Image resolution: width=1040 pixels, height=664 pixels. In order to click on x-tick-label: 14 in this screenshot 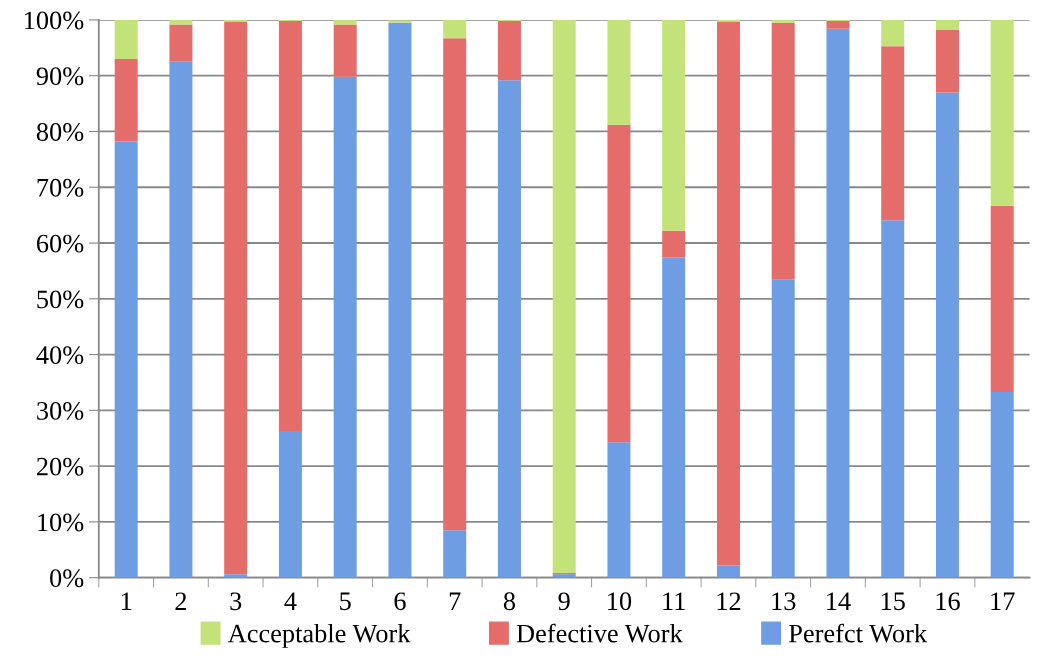, I will do `click(839, 601)`.